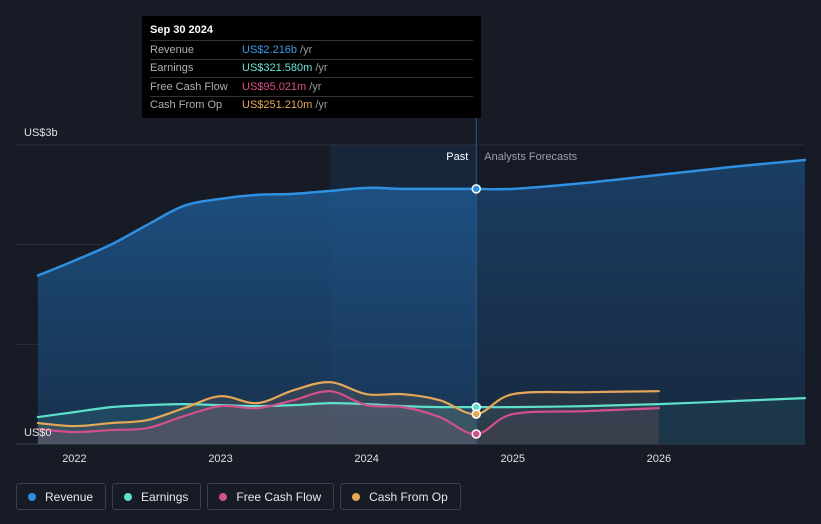 The width and height of the screenshot is (821, 524). I want to click on tooltip-label: Cash From Op, so click(186, 105).